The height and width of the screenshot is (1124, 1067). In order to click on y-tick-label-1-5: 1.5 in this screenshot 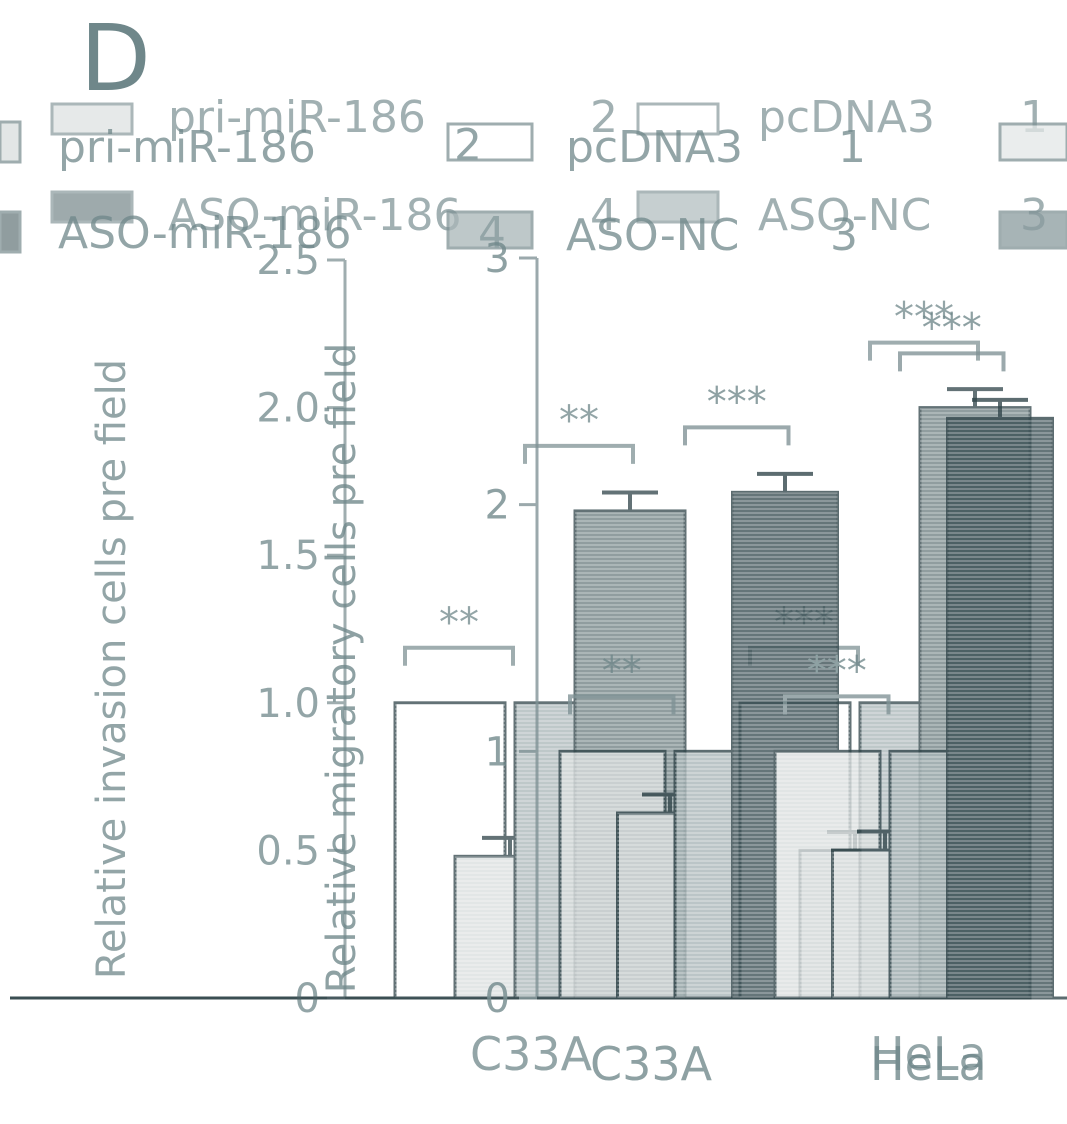, I will do `click(288, 556)`.